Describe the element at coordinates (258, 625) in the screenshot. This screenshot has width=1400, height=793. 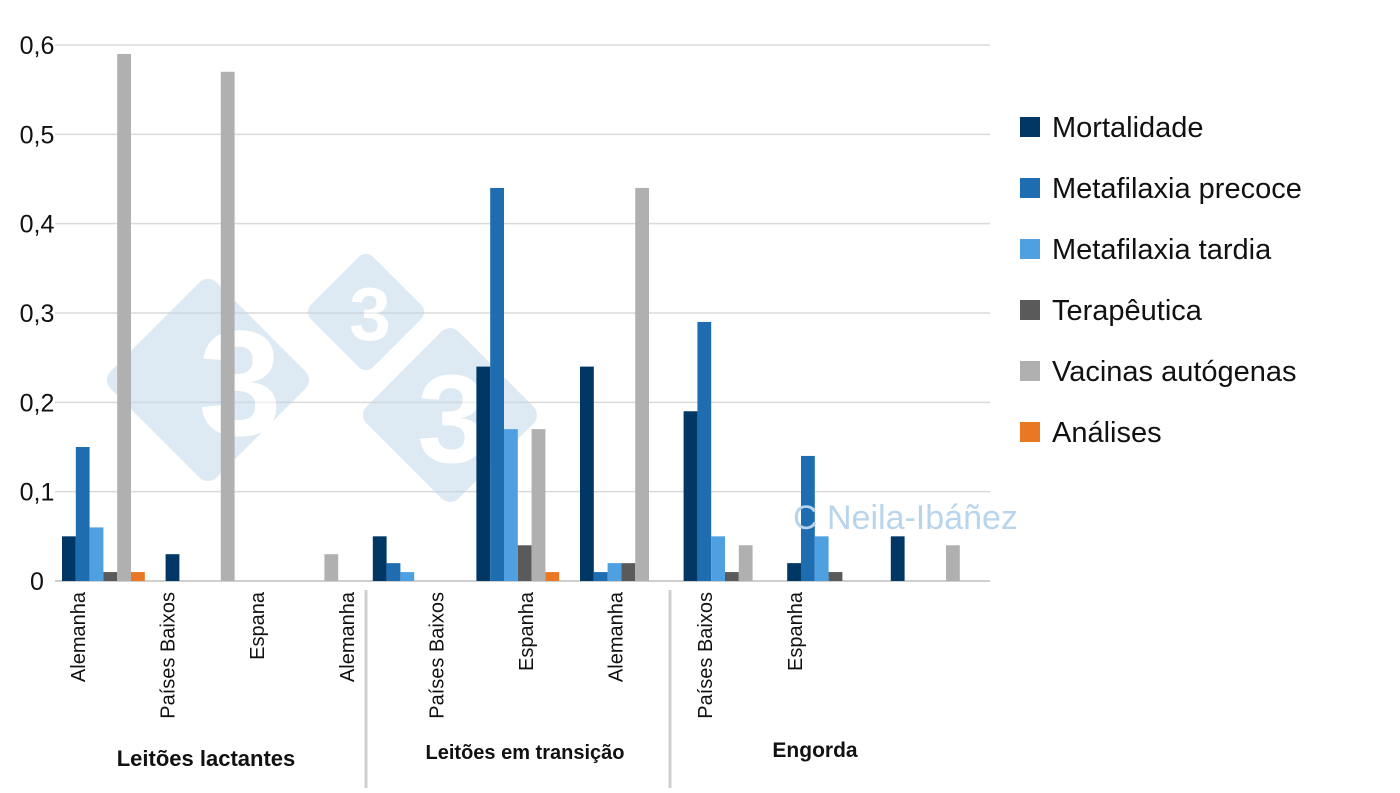
I see `x-tick-label: Espana` at that location.